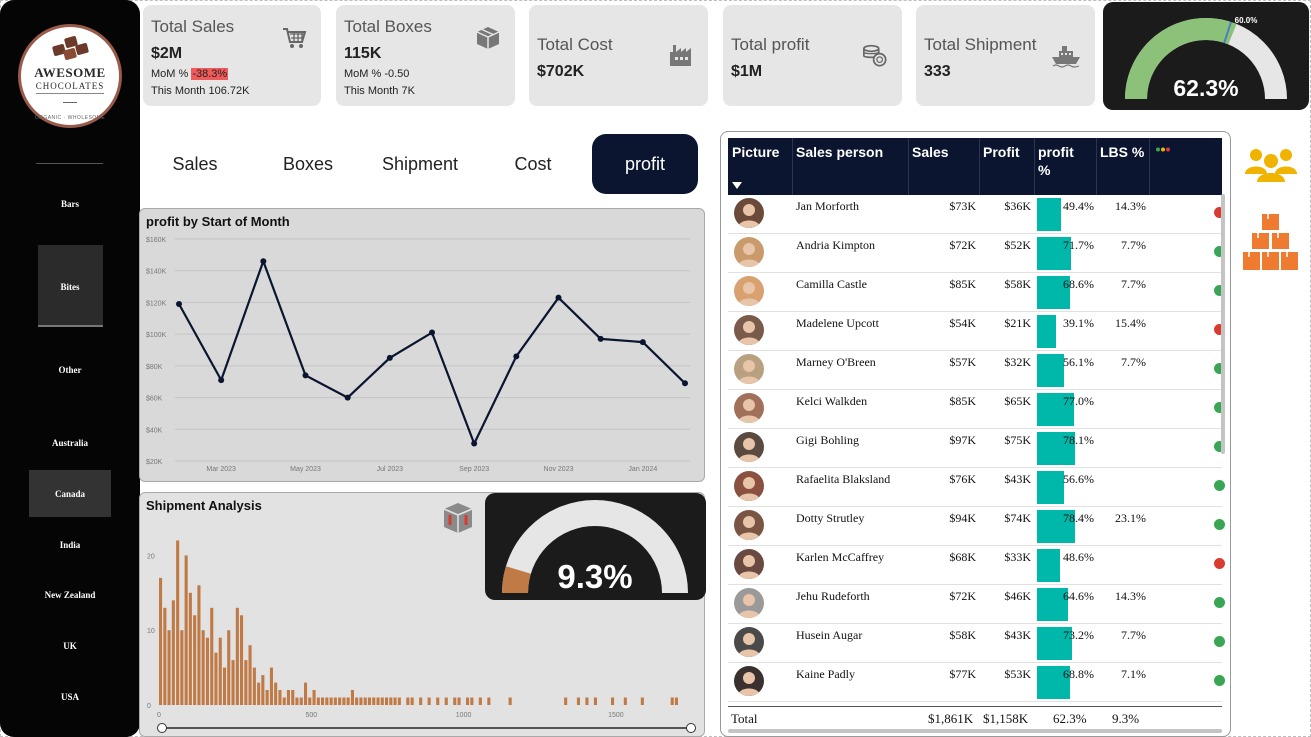 This screenshot has height=737, width=1311. I want to click on table-row: Jan Morforth $73K $36K 49.4% 14.3%, so click(976, 214).